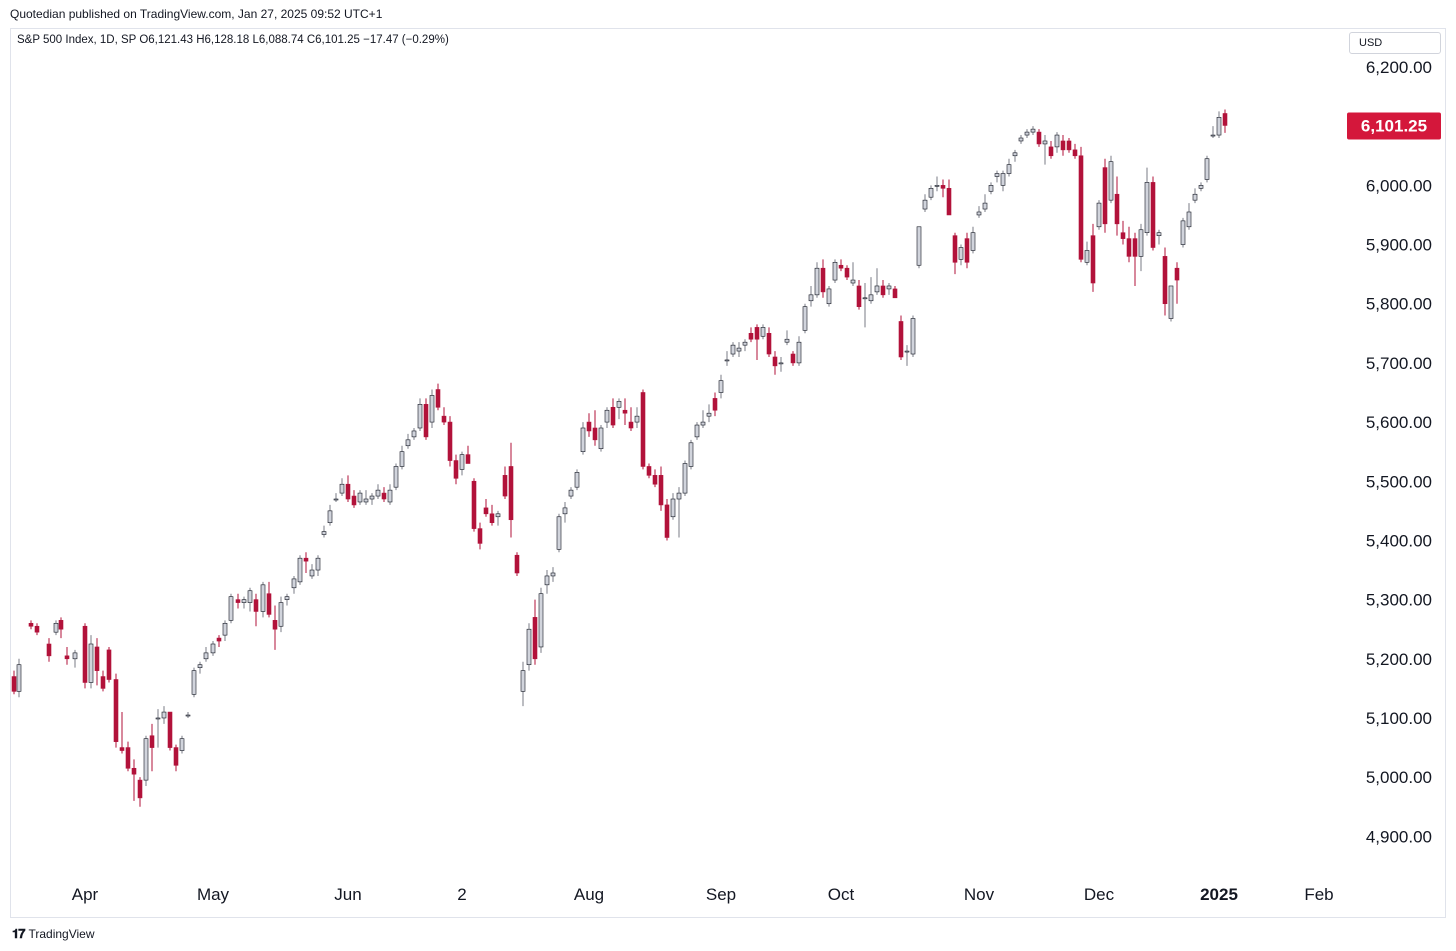 This screenshot has height=951, width=1456. Describe the element at coordinates (61, 934) in the screenshot. I see `tradingview-brand: TradingView` at that location.